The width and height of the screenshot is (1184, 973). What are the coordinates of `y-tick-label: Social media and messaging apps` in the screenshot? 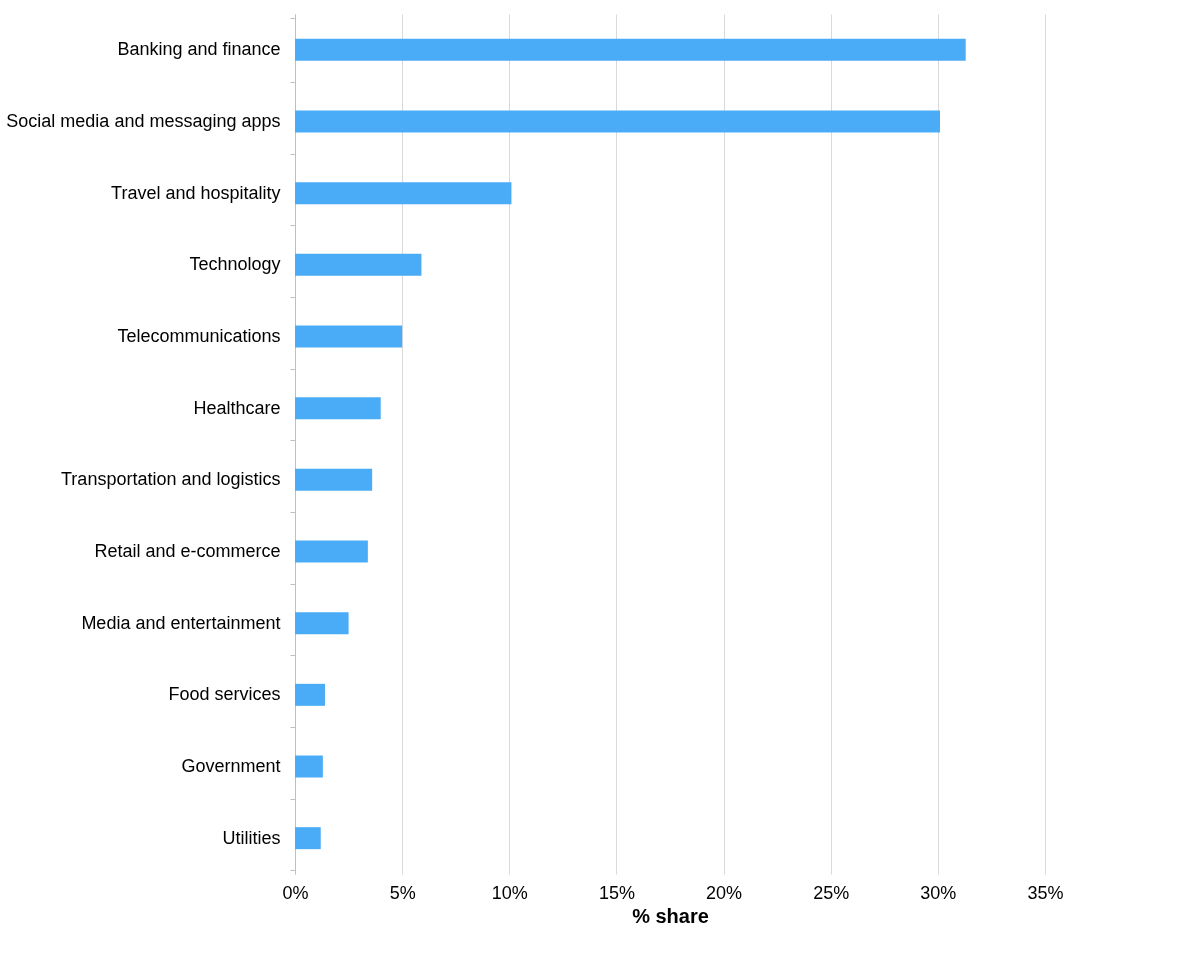 It's located at (143, 121).